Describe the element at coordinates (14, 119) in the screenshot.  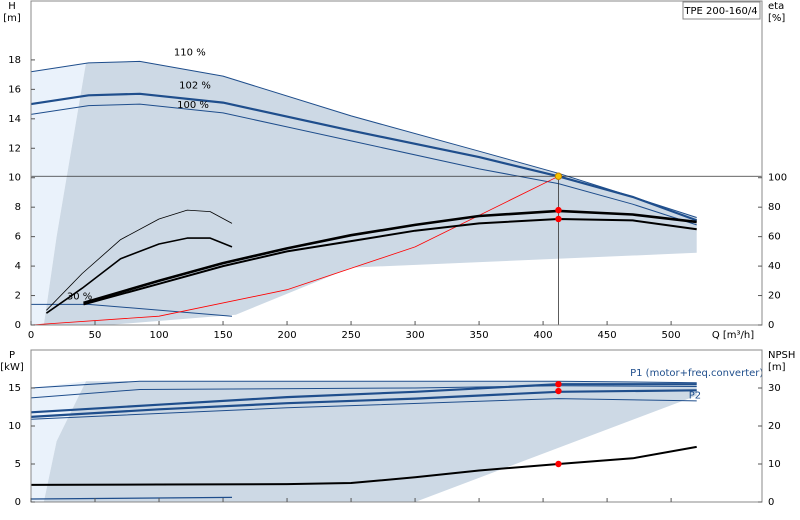
I see `y-tick-label: 14` at that location.